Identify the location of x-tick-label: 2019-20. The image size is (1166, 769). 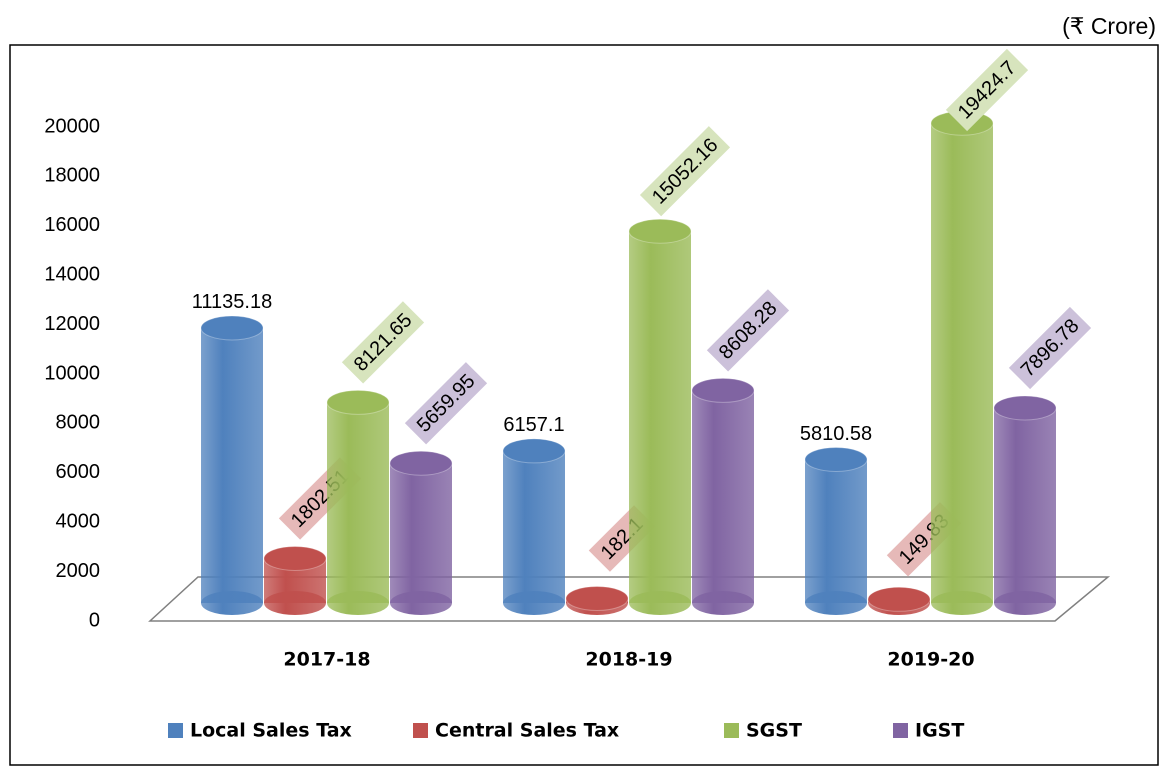
(930, 660).